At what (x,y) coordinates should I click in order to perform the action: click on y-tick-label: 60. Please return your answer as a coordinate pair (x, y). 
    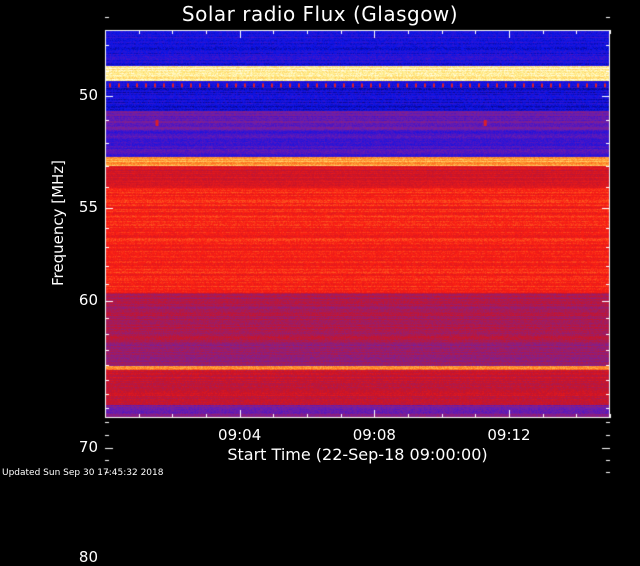
    Looking at the image, I should click on (88, 300).